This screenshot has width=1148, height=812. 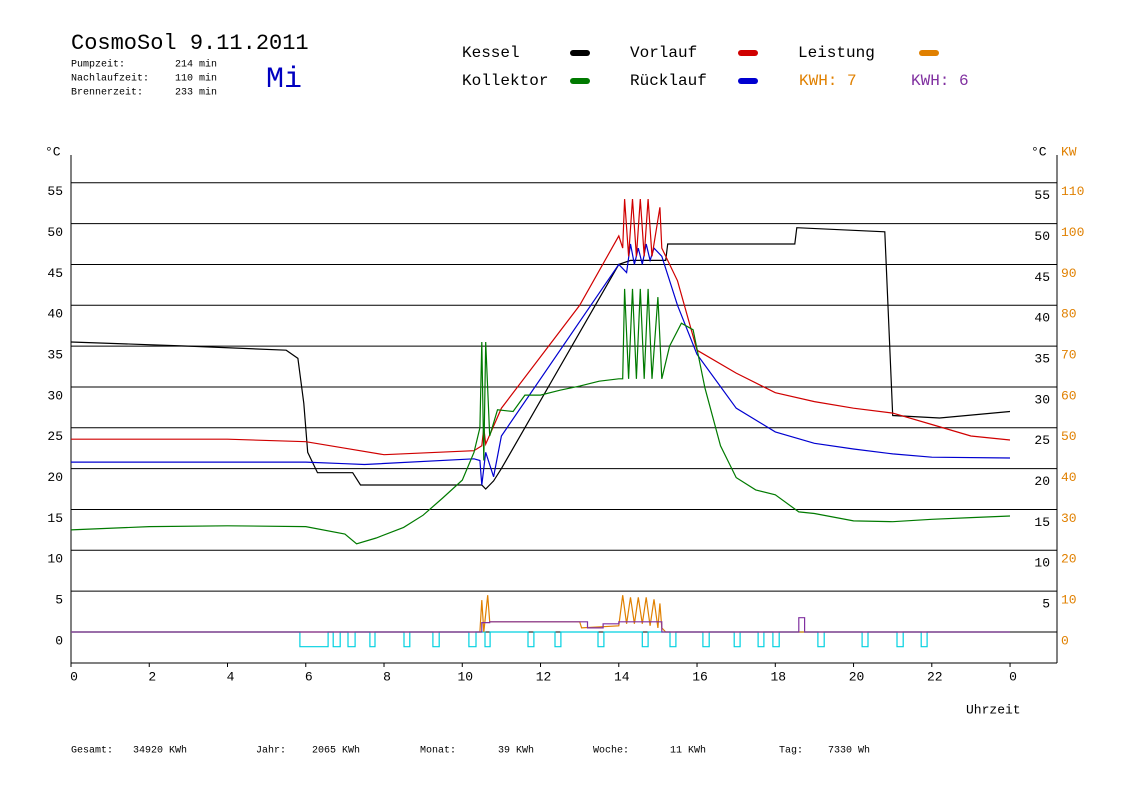 I want to click on y-tick-label-right: 35, so click(x=1042, y=359).